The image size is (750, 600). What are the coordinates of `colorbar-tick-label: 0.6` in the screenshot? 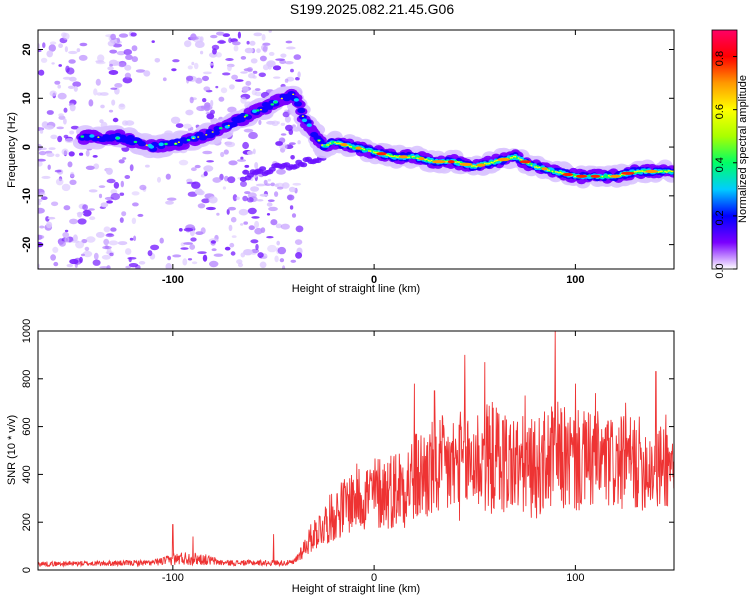 It's located at (720, 111).